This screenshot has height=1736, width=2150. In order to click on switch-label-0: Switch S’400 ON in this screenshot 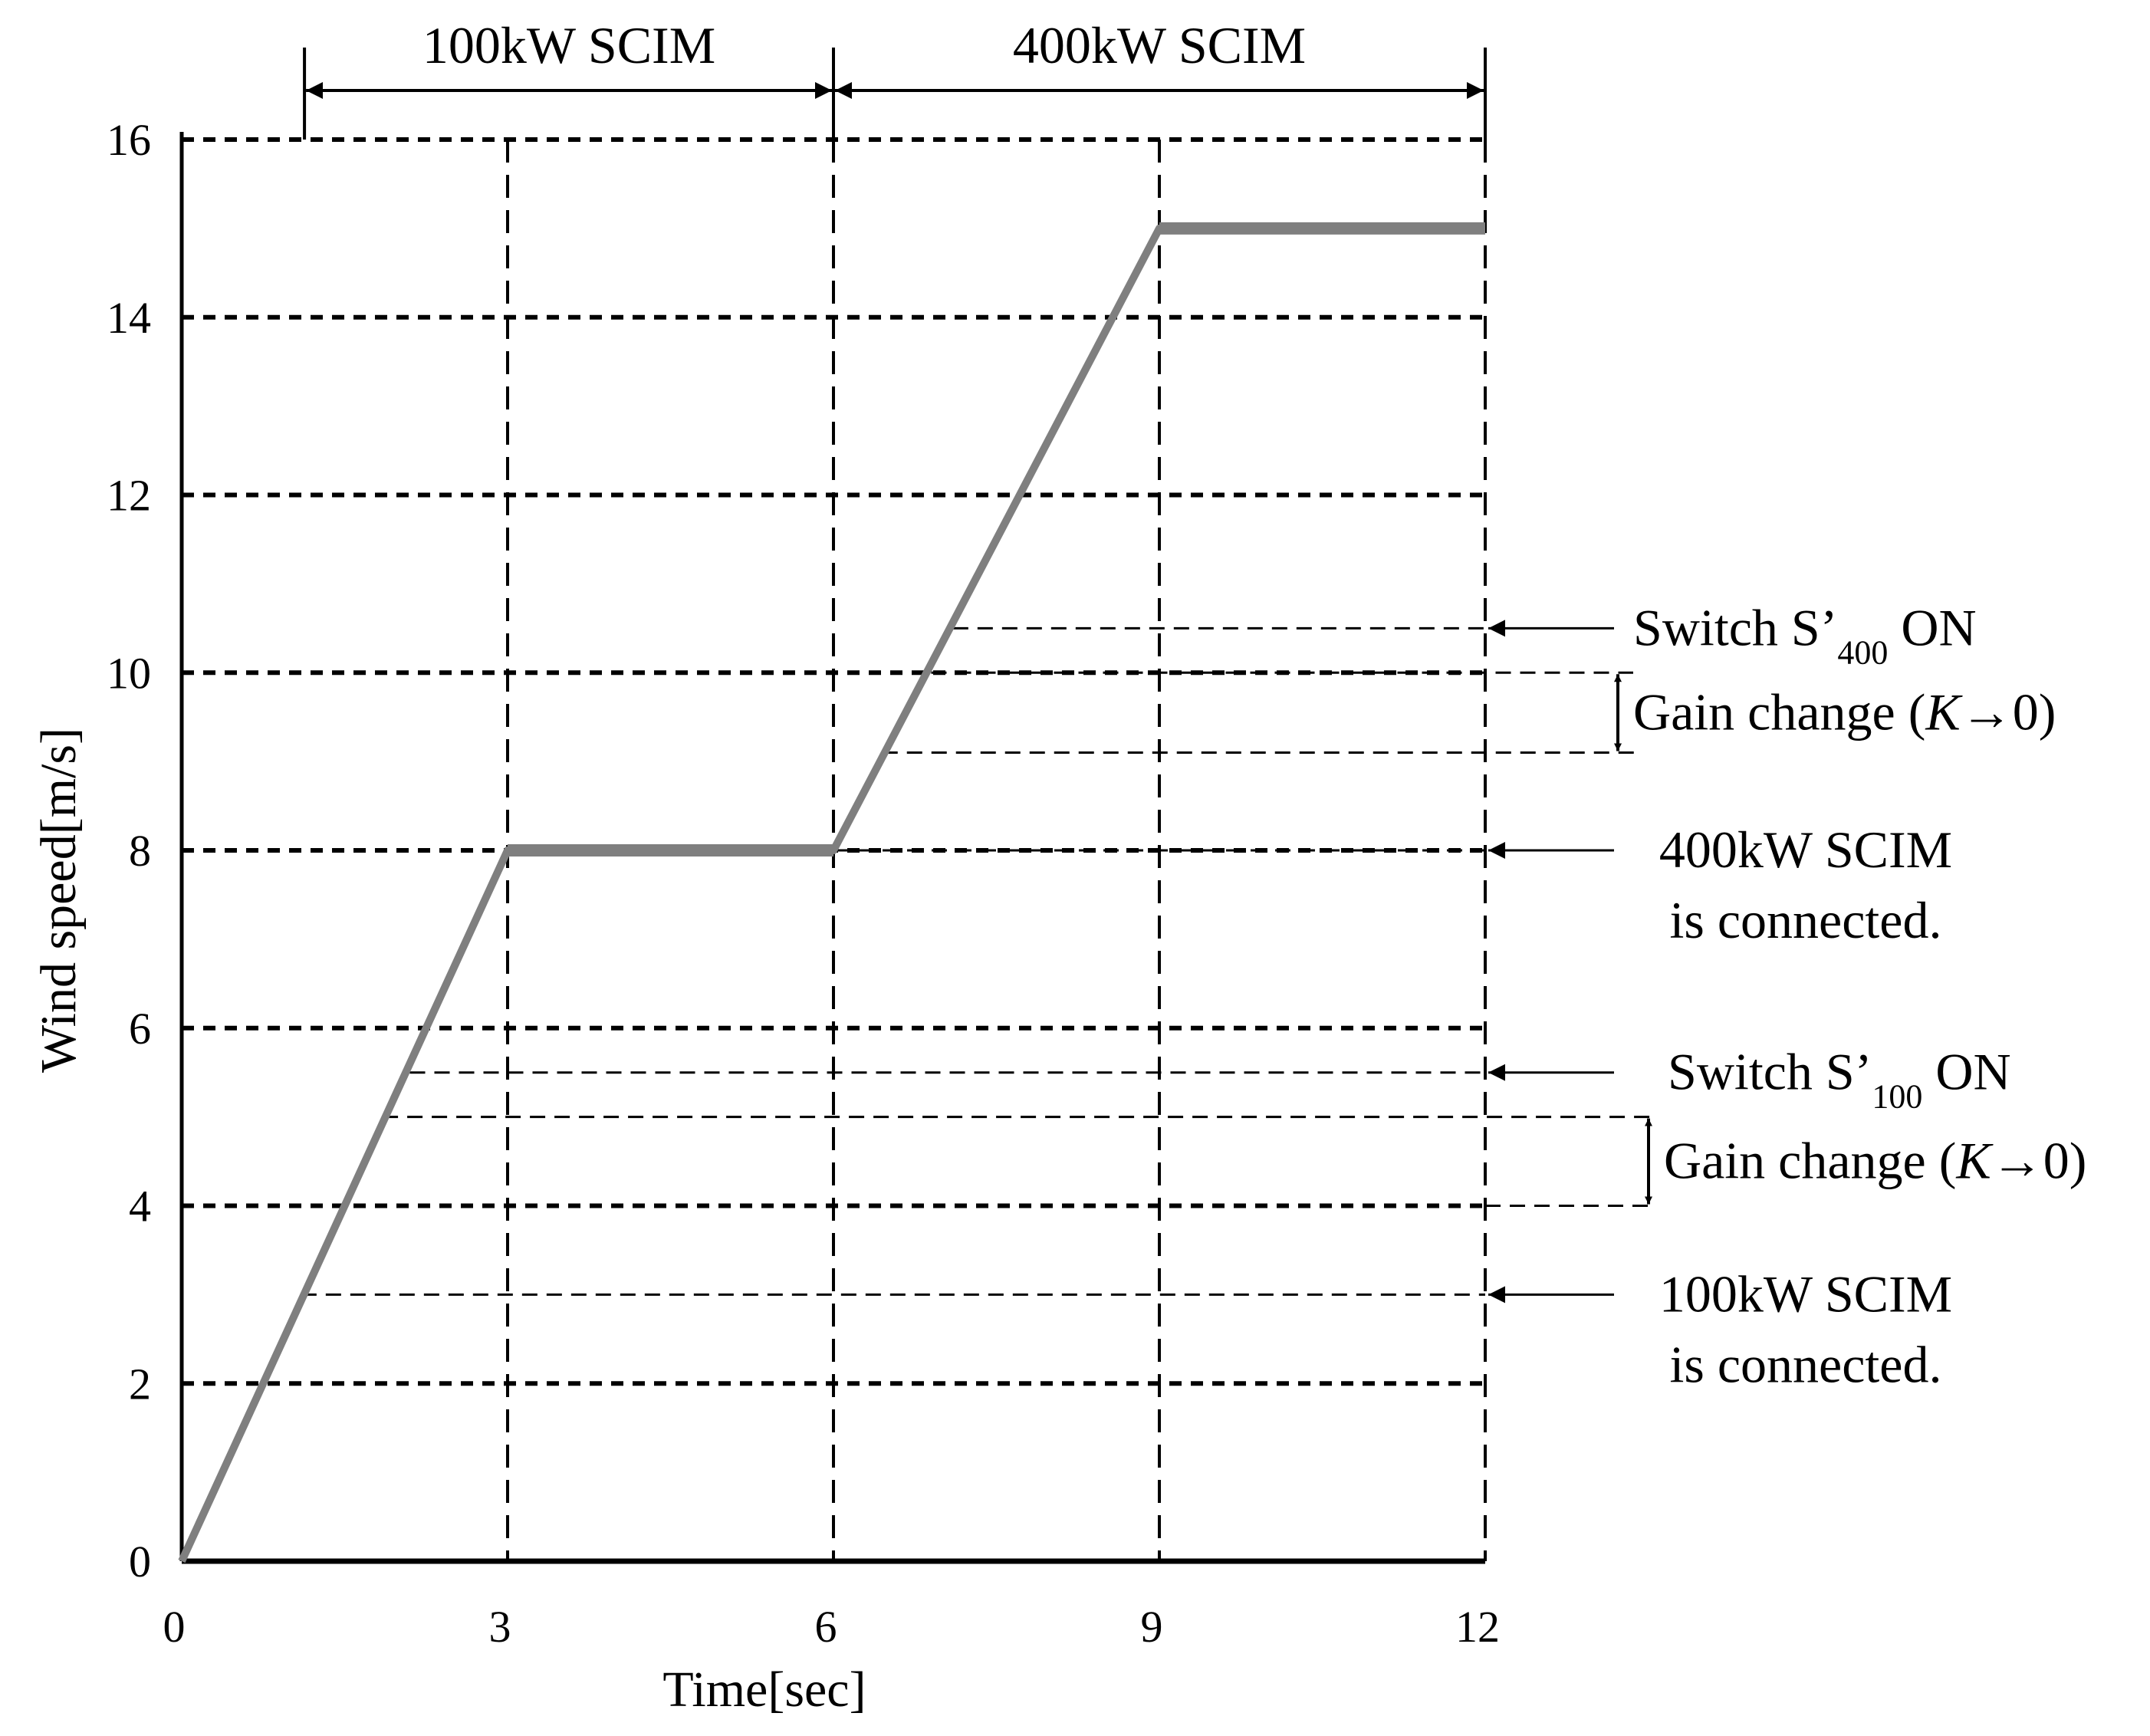, I will do `click(1805, 634)`.